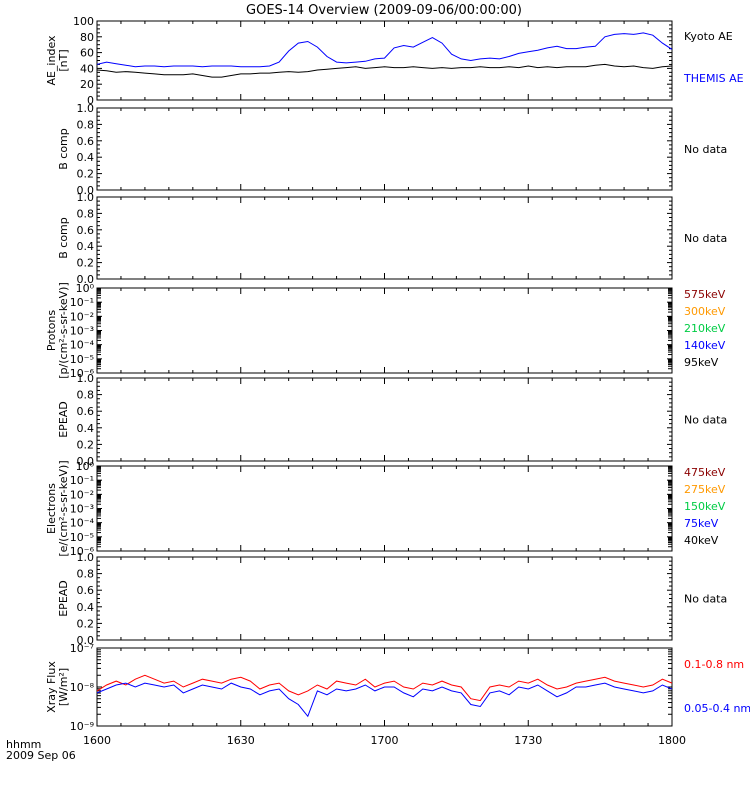  I want to click on panel-epead2: 0.0 0.2 0.4 0.6 0.8 1.0 EPEAD No data, so click(392, 599).